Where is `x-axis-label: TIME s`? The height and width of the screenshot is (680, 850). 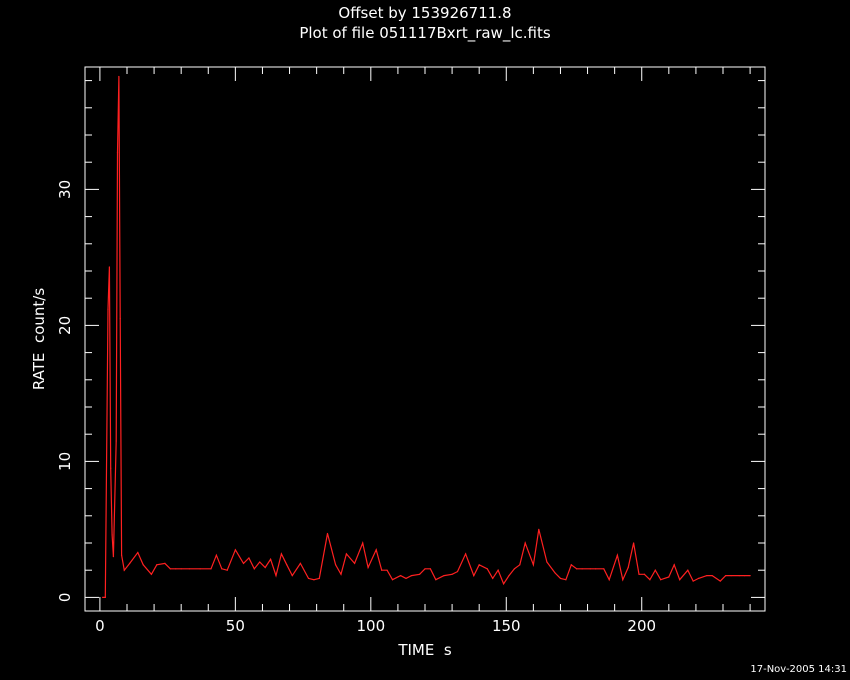 x-axis-label: TIME s is located at coordinates (424, 650).